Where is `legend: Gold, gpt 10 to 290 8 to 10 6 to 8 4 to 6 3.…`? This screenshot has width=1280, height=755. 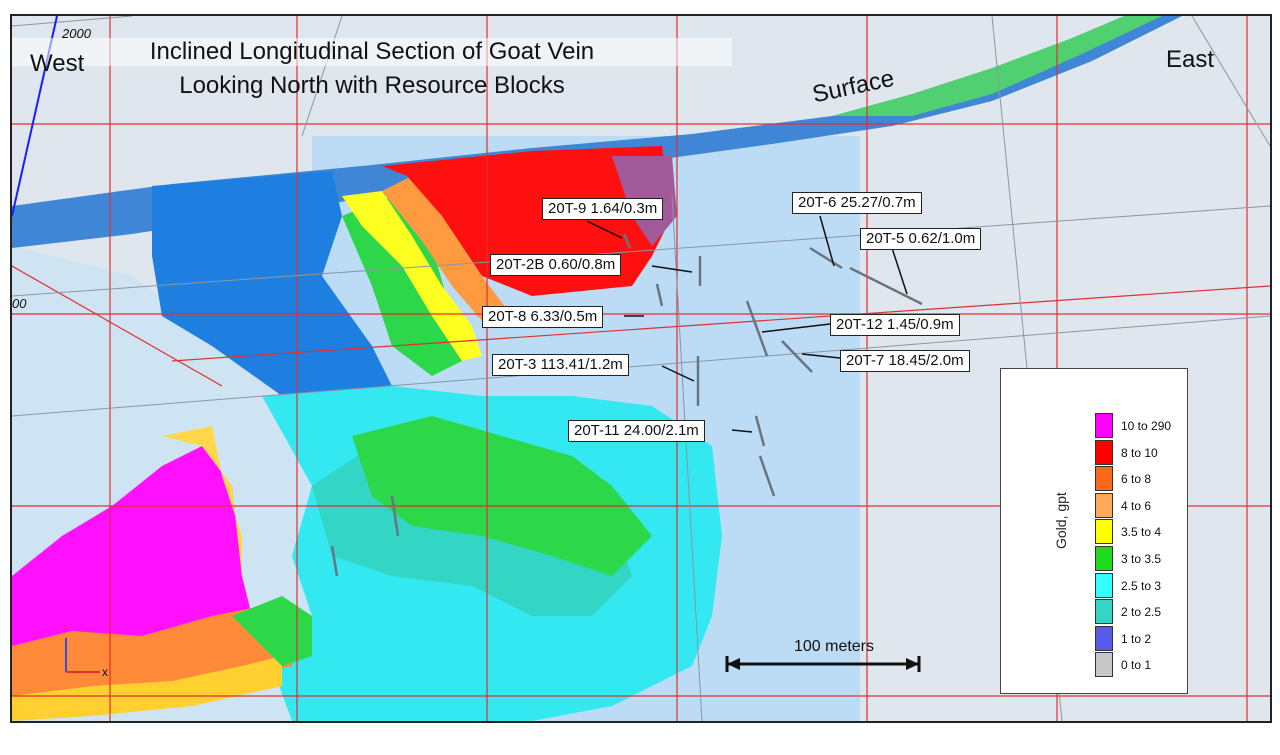 legend: Gold, gpt 10 to 290 8 to 10 6 to 8 4 to 6 3.… is located at coordinates (1094, 531).